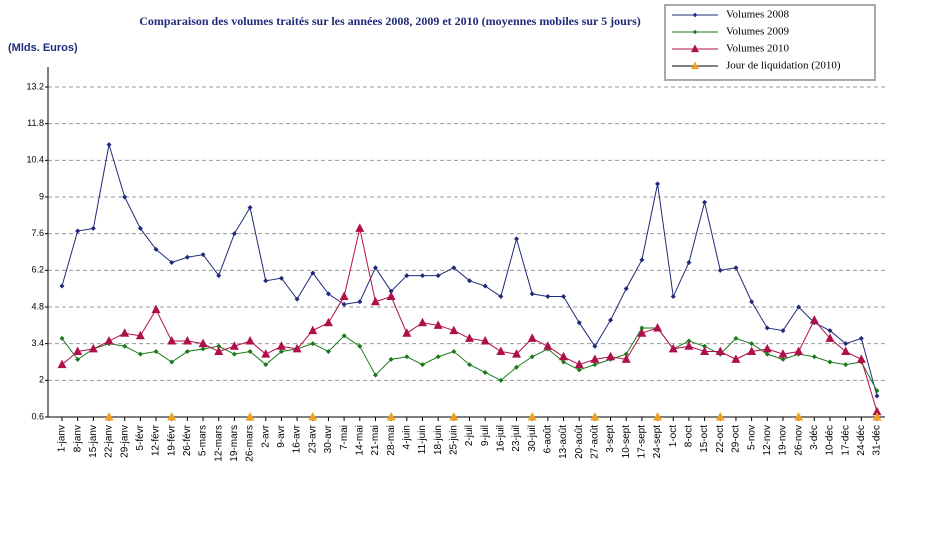 The height and width of the screenshot is (540, 947). Describe the element at coordinates (783, 440) in the screenshot. I see `x-tick-label: 19-nov` at that location.